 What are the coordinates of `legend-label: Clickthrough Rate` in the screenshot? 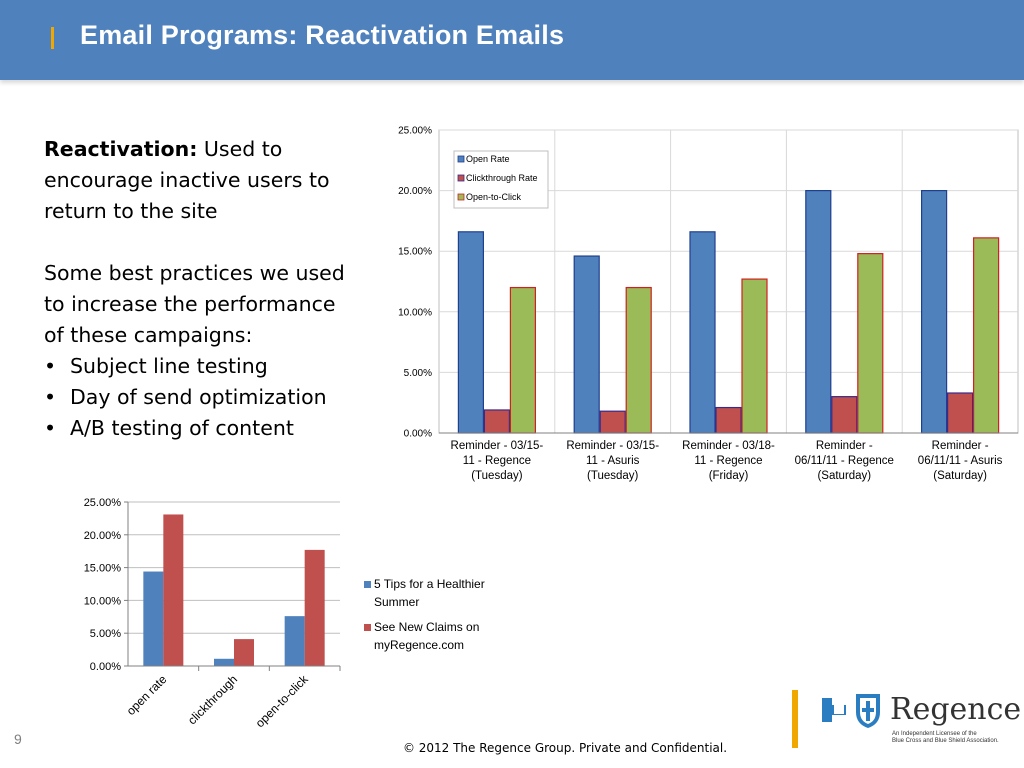 It's located at (502, 178).